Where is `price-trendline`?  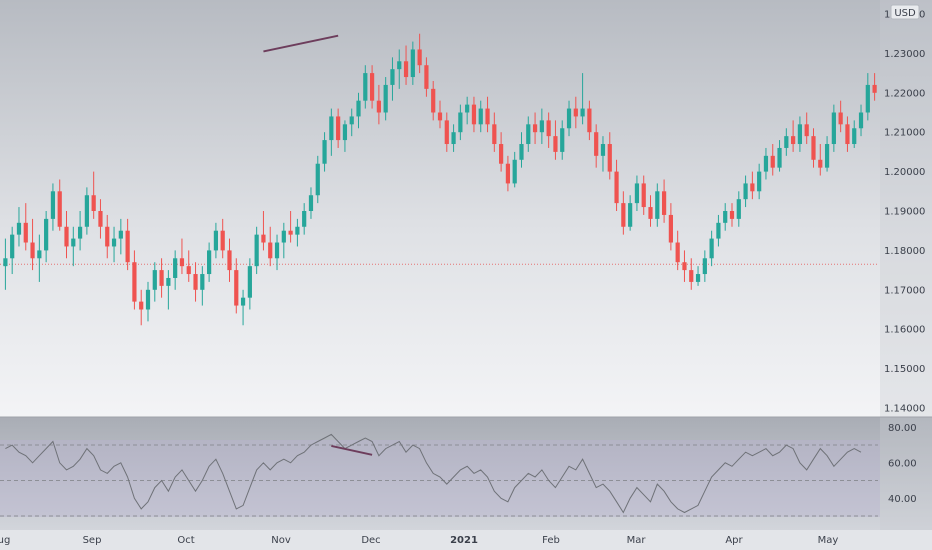
price-trendline is located at coordinates (301, 43).